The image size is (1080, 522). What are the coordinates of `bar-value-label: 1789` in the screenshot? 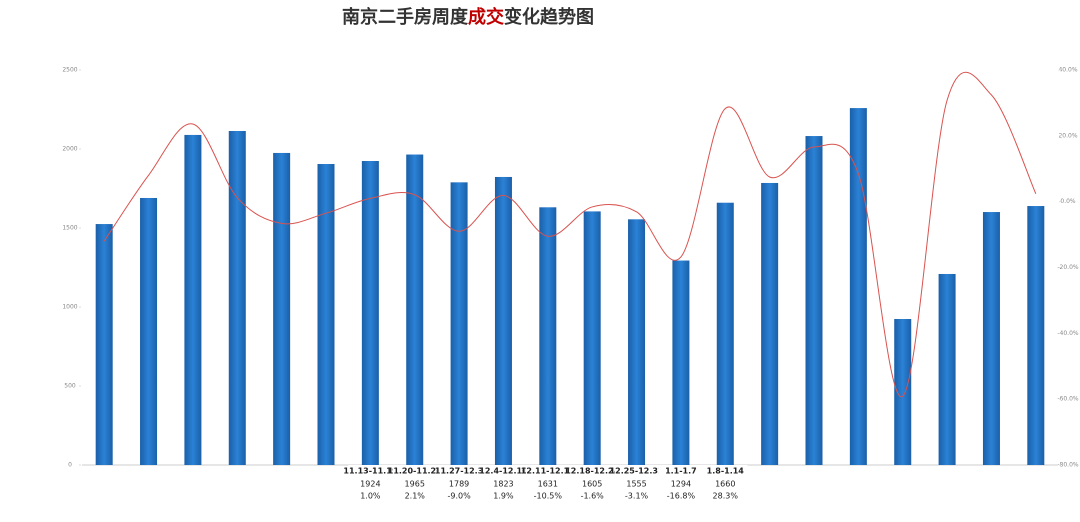 It's located at (459, 484).